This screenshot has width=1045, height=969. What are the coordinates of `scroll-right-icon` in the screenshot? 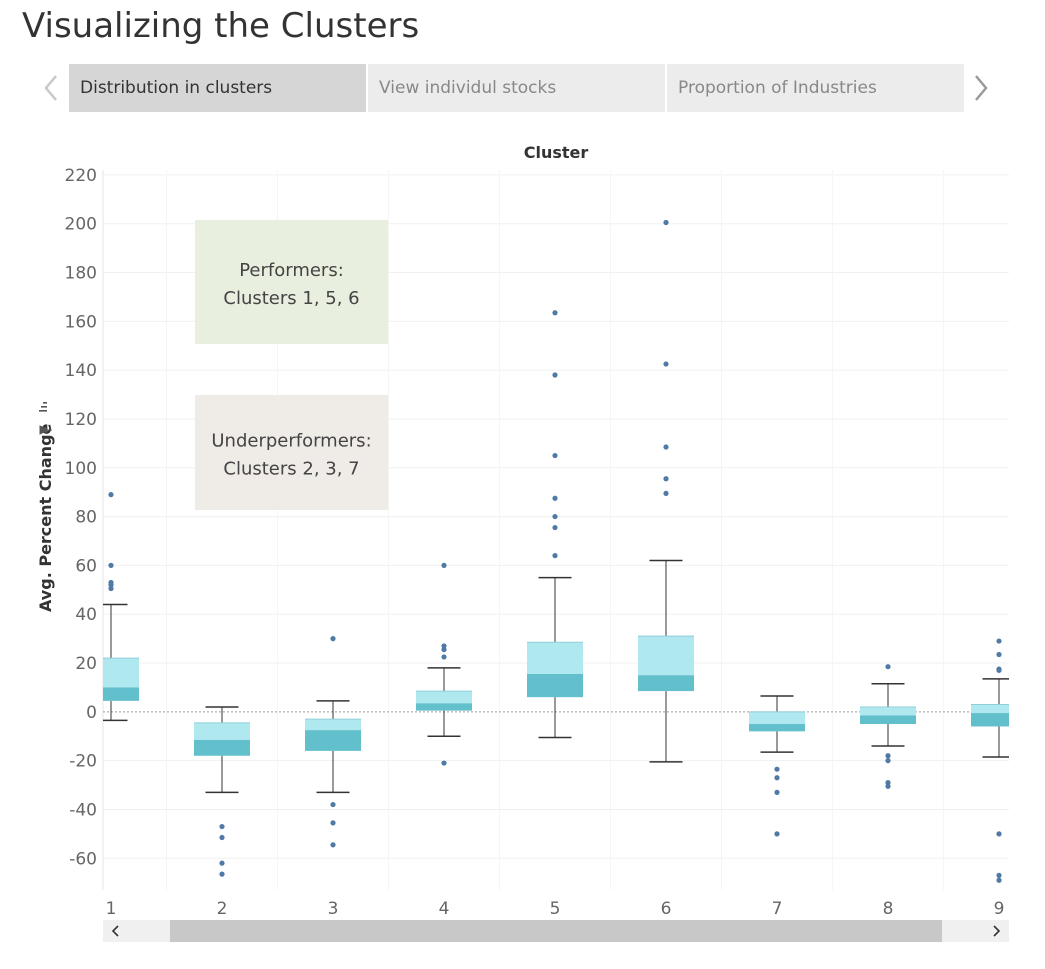 It's located at (996, 931).